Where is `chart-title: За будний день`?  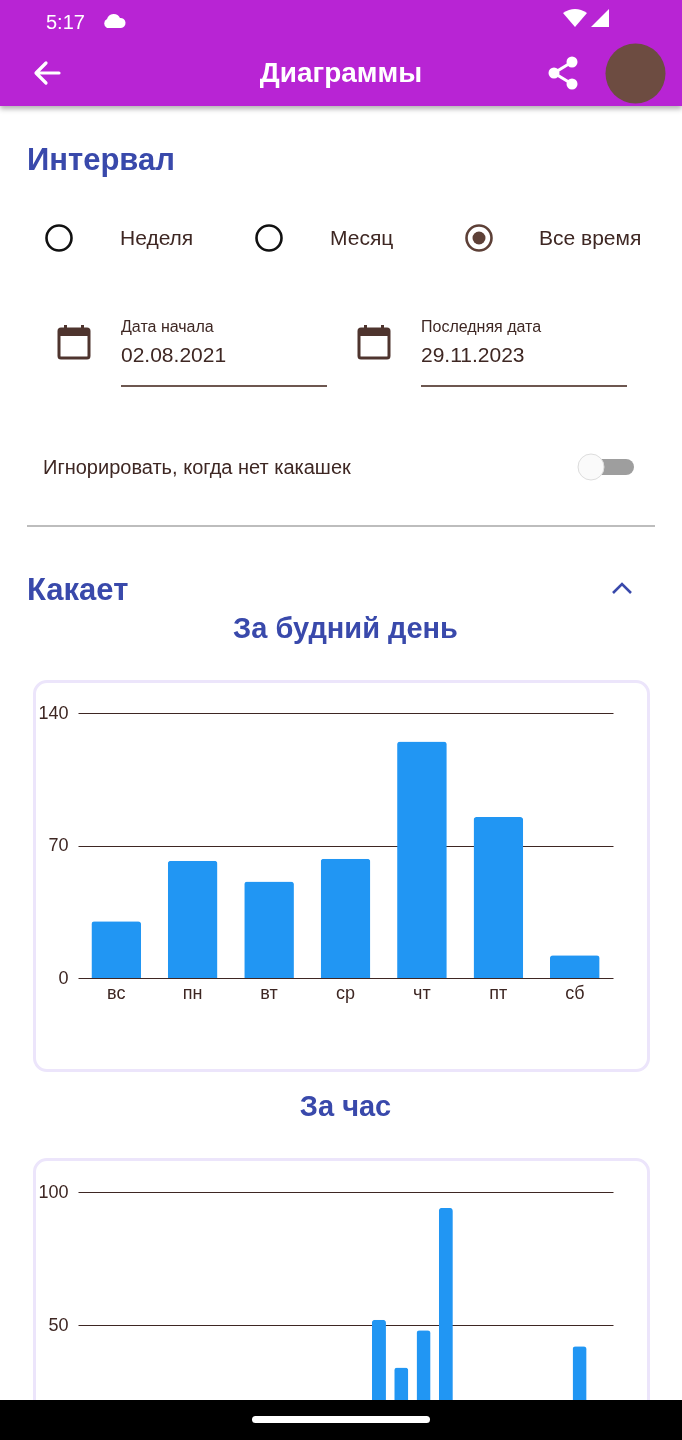
chart-title: За будний день is located at coordinates (345, 628).